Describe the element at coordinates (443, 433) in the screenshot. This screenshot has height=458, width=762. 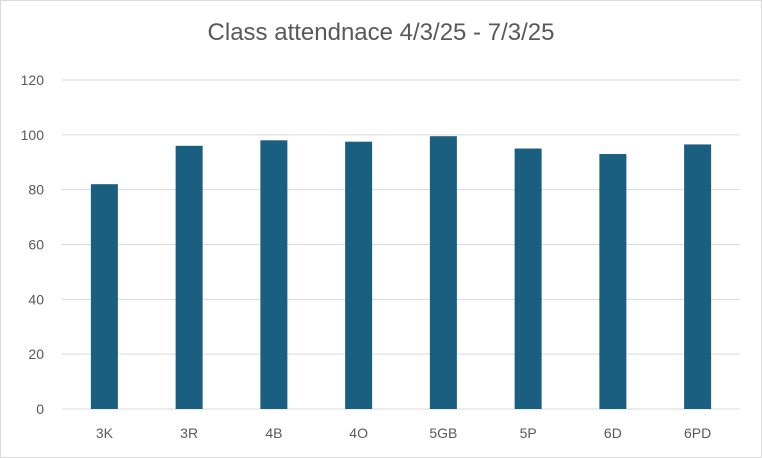
I see `x-tick-label: 5GB` at that location.